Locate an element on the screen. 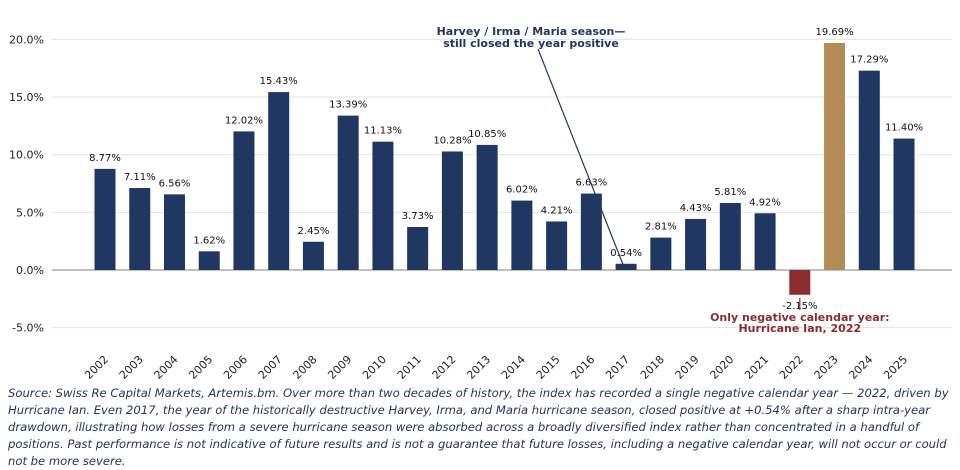  bar-value-label: 15.43% is located at coordinates (279, 81).